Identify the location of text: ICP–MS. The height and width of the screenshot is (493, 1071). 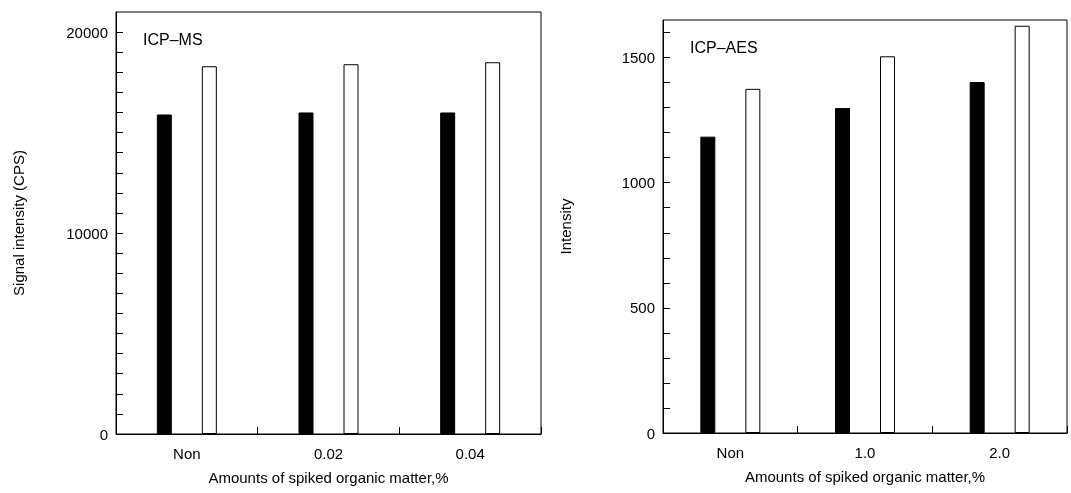
(173, 39).